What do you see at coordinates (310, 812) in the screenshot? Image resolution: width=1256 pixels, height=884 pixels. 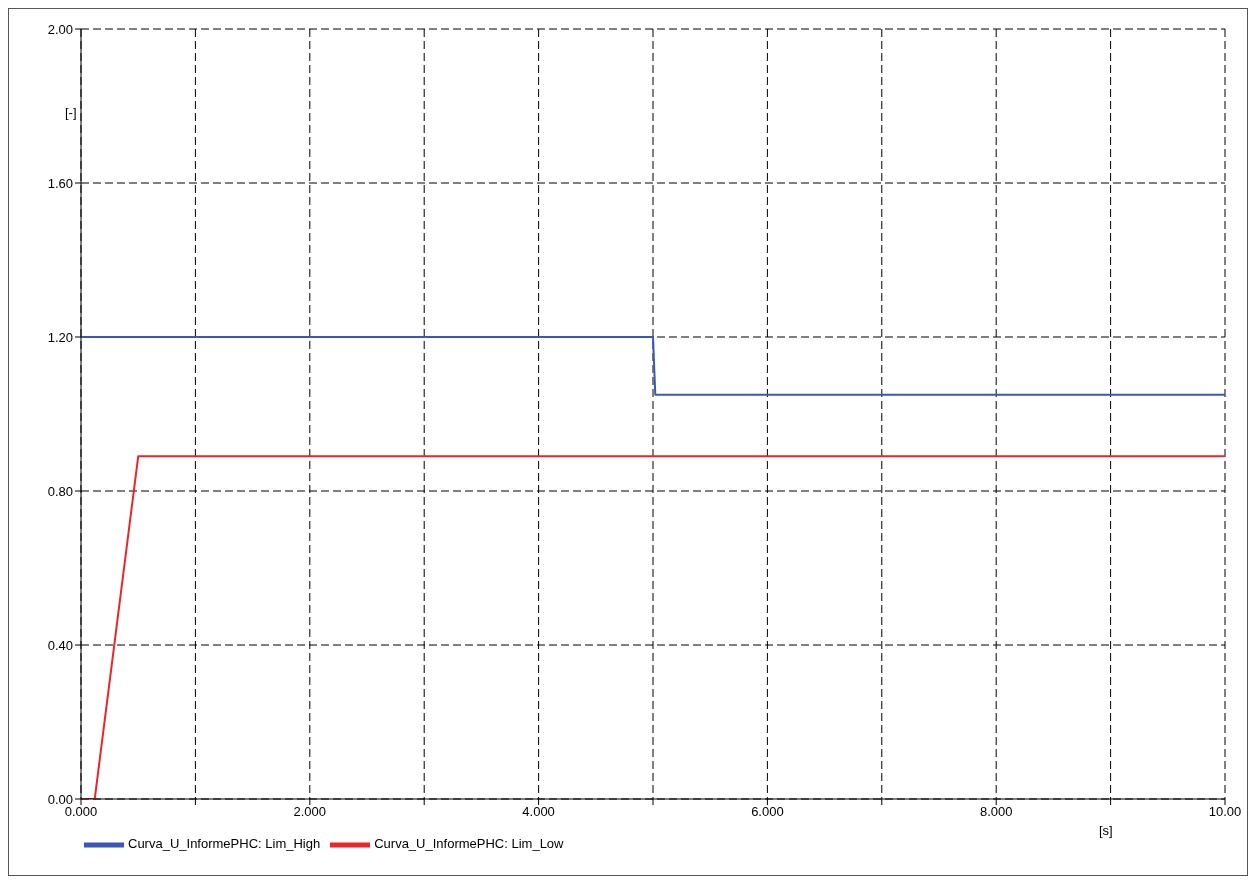 I see `x-tick-label: 2.000` at bounding box center [310, 812].